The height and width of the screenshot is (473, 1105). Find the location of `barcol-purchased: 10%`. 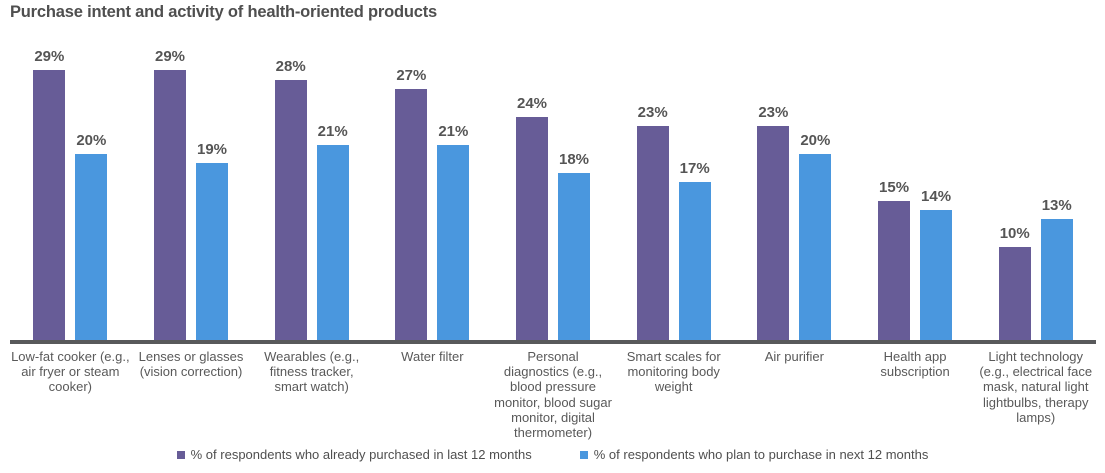

barcol-purchased: 10% is located at coordinates (1014, 282).